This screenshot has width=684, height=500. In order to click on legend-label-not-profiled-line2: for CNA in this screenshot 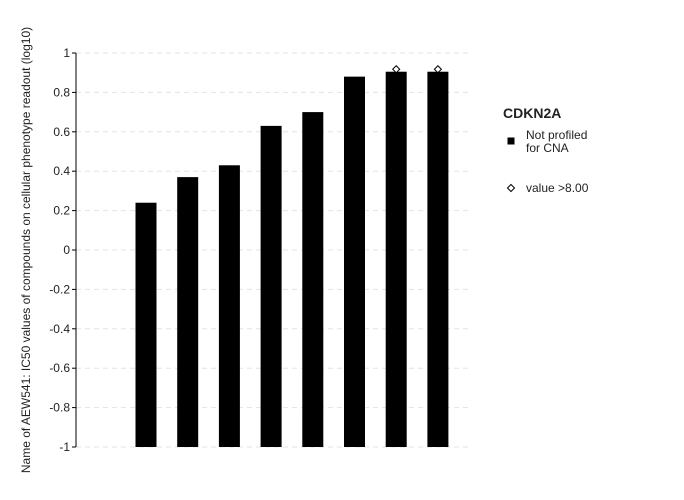, I will do `click(547, 148)`.